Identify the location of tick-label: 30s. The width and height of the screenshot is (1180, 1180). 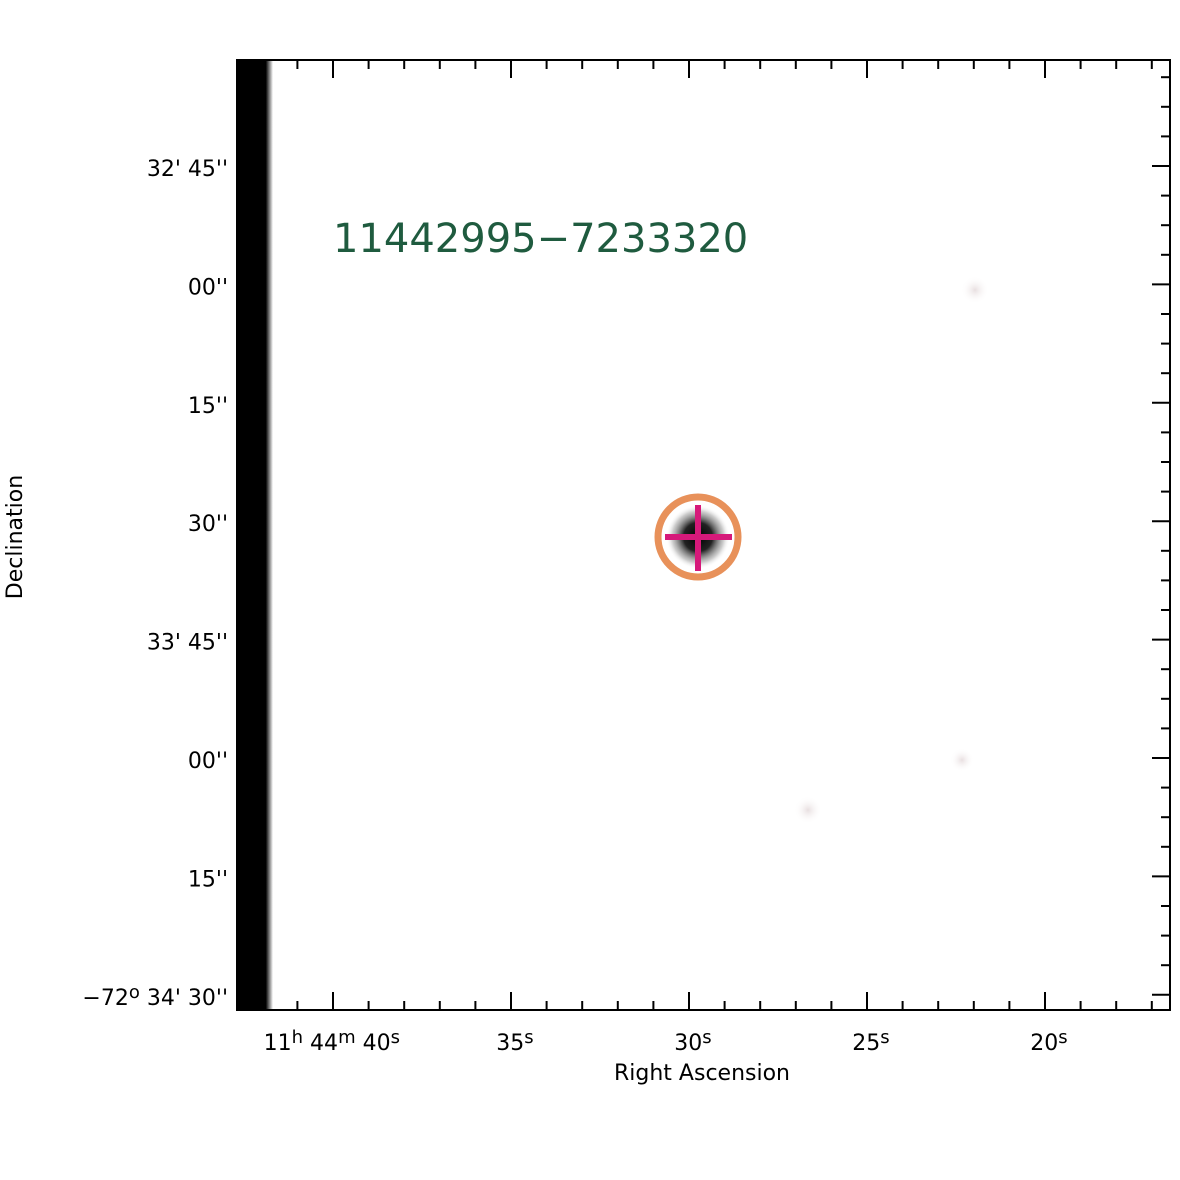
(692, 1041).